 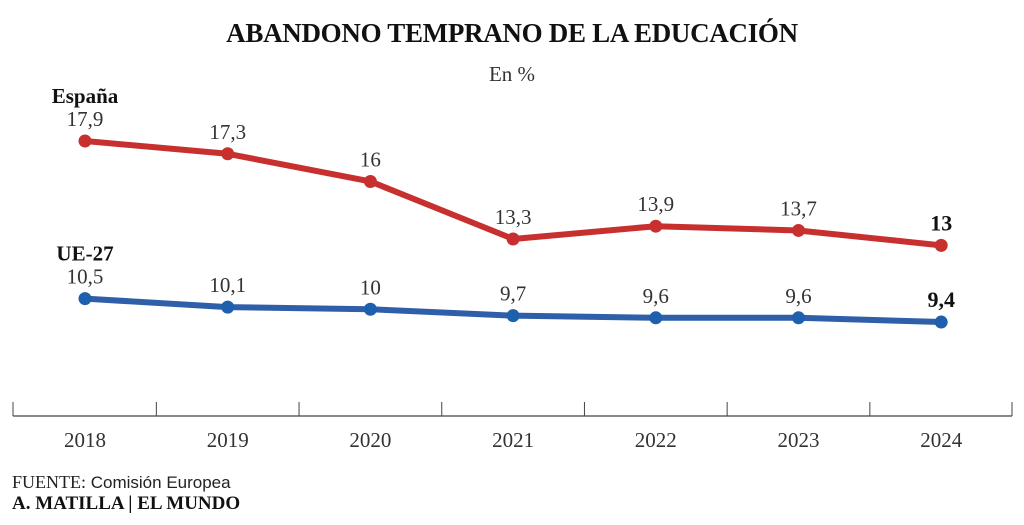 I want to click on data-label: 13,9, so click(x=655, y=204).